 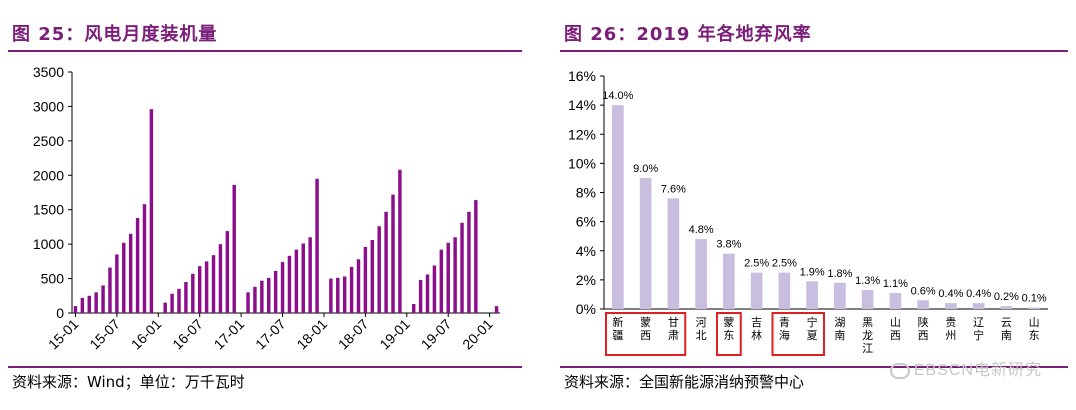 What do you see at coordinates (265, 367) in the screenshot?
I see `left-bottom-rule` at bounding box center [265, 367].